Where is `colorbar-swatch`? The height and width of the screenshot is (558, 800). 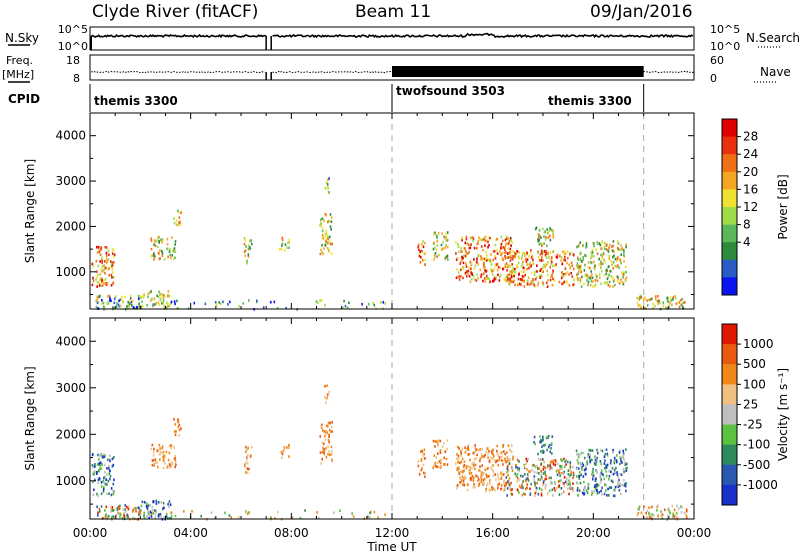 colorbar-swatch is located at coordinates (729, 251).